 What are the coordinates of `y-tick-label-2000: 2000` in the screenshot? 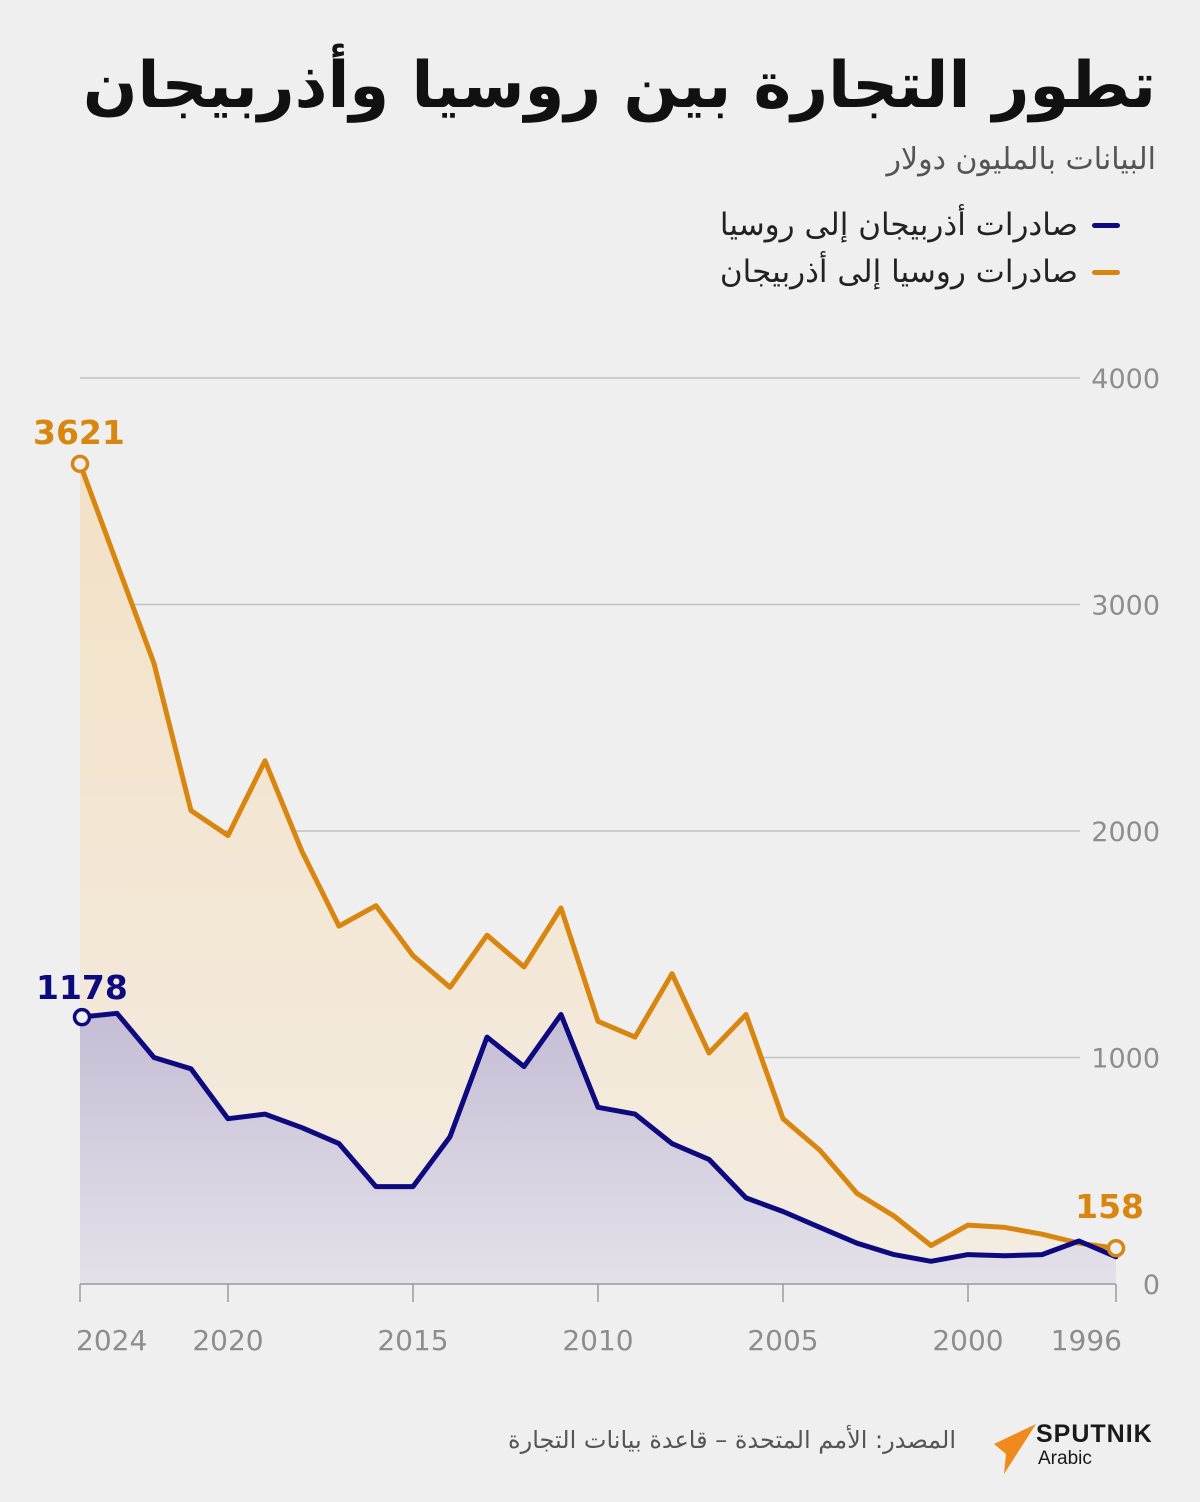 It's located at (1125, 832).